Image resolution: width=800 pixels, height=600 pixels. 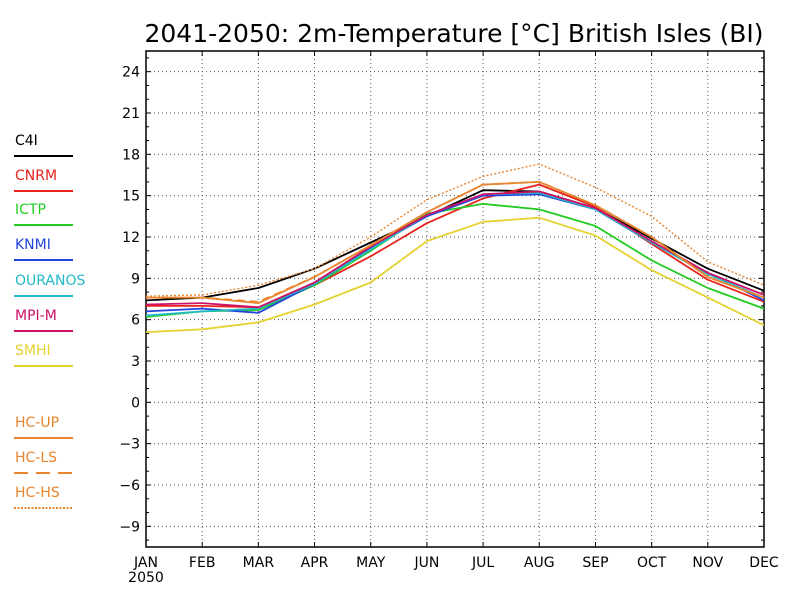 What do you see at coordinates (595, 563) in the screenshot?
I see `x-tick-label: SEP` at bounding box center [595, 563].